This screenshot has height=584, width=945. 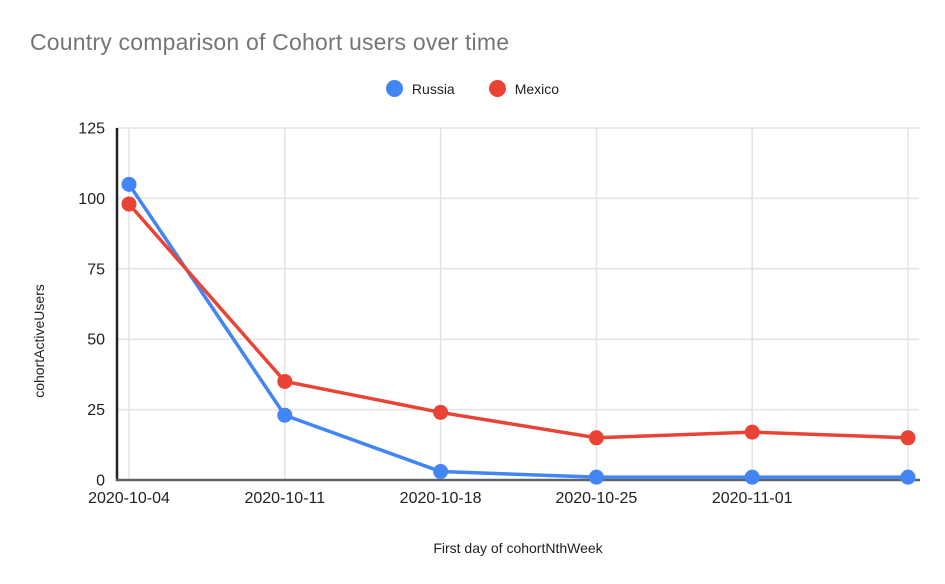 I want to click on y-tick-label: 75, so click(x=96, y=269).